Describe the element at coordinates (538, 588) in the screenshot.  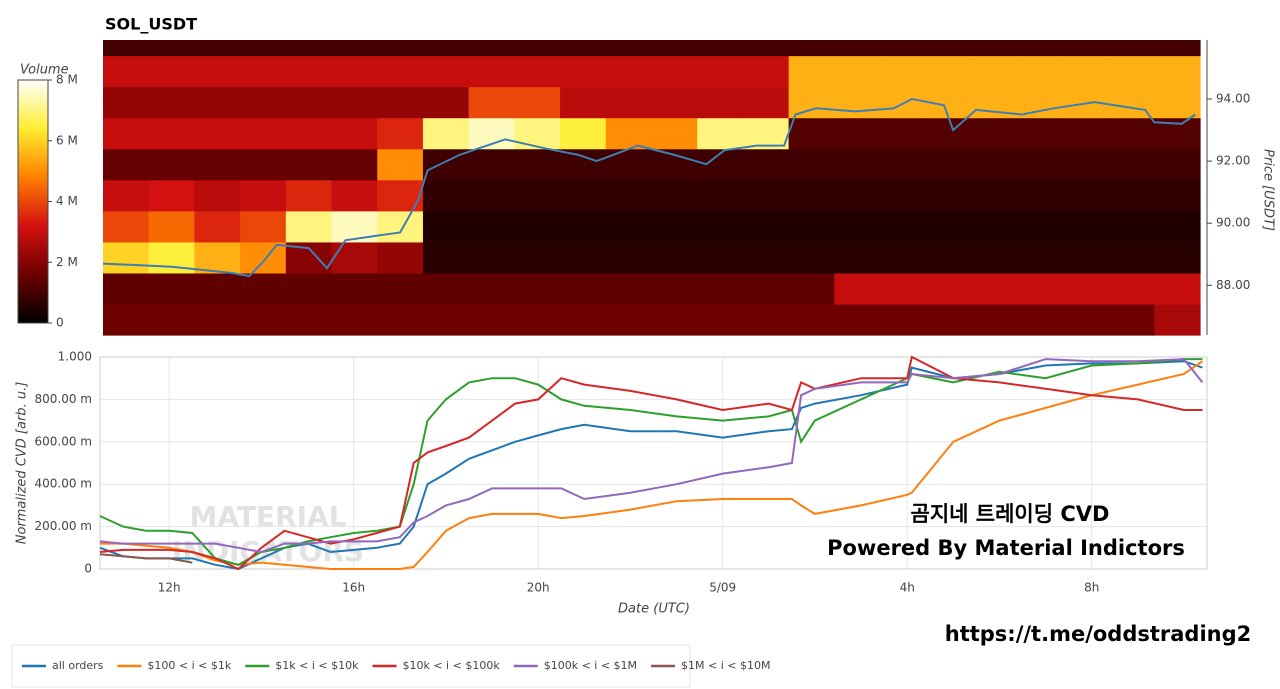
I see `x-tick-label: 20h` at that location.